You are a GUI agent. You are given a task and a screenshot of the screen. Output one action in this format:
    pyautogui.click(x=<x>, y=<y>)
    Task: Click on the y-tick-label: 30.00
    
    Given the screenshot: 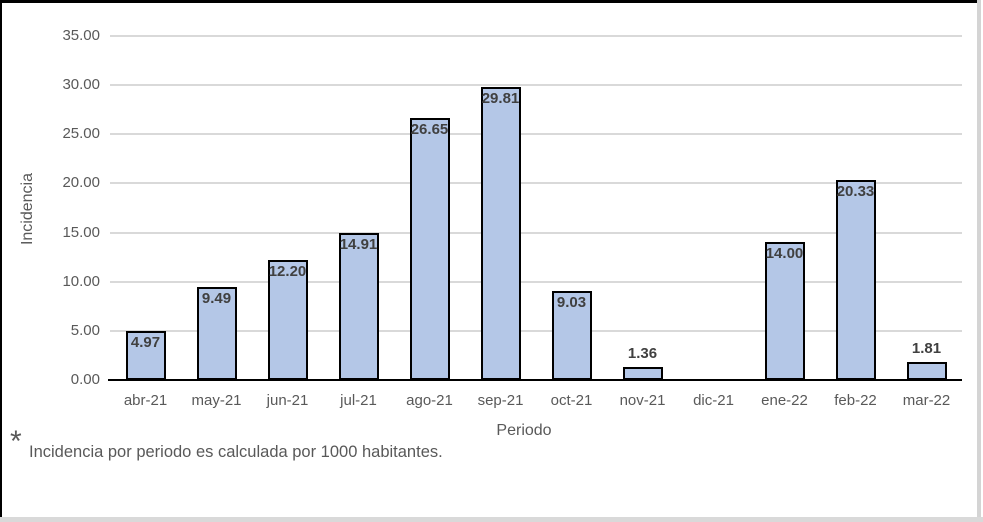 What is the action you would take?
    pyautogui.click(x=81, y=85)
    